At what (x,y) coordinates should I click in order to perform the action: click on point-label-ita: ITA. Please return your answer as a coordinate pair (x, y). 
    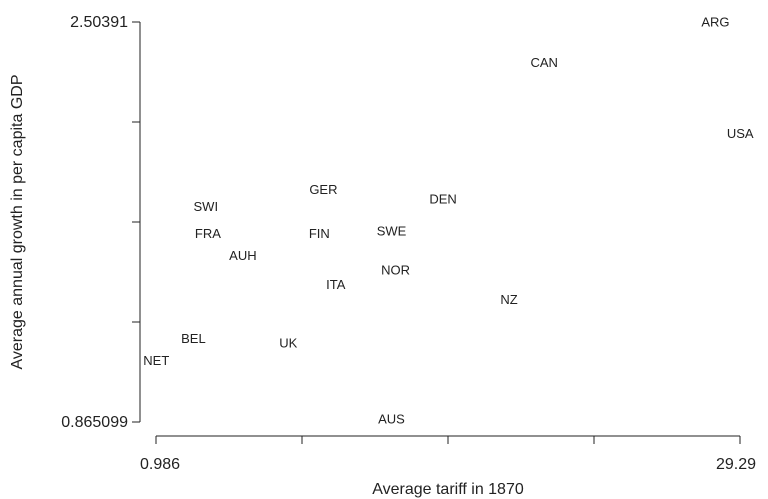
    Looking at the image, I should click on (336, 284).